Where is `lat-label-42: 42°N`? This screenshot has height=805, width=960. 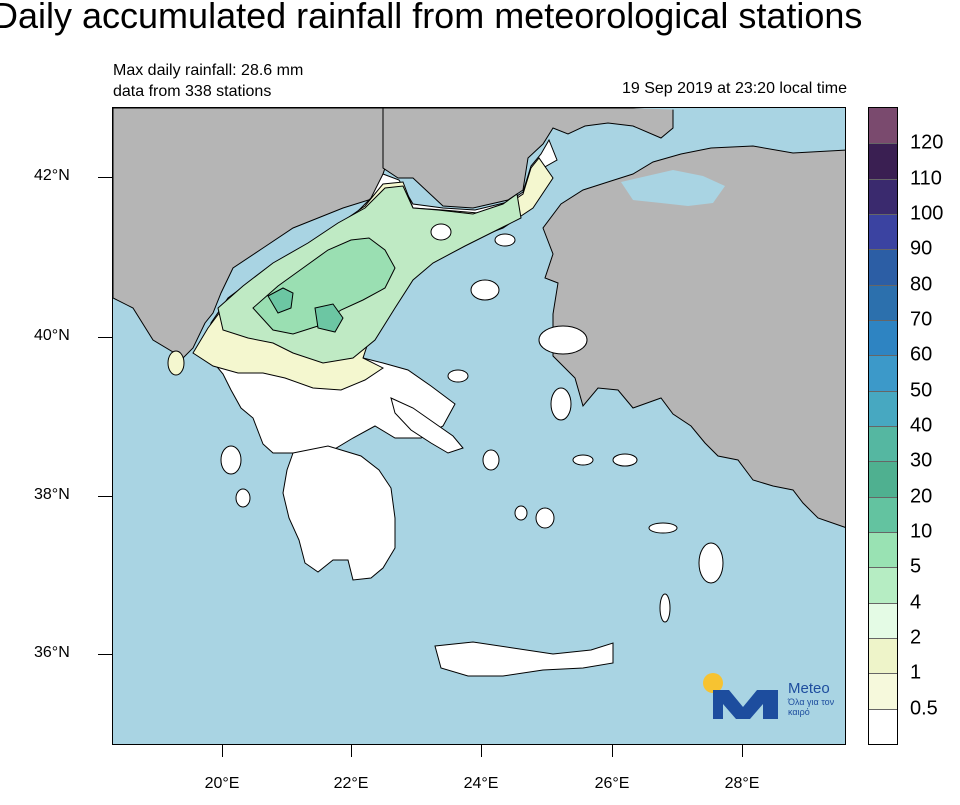
lat-label-42: 42°N is located at coordinates (52, 175).